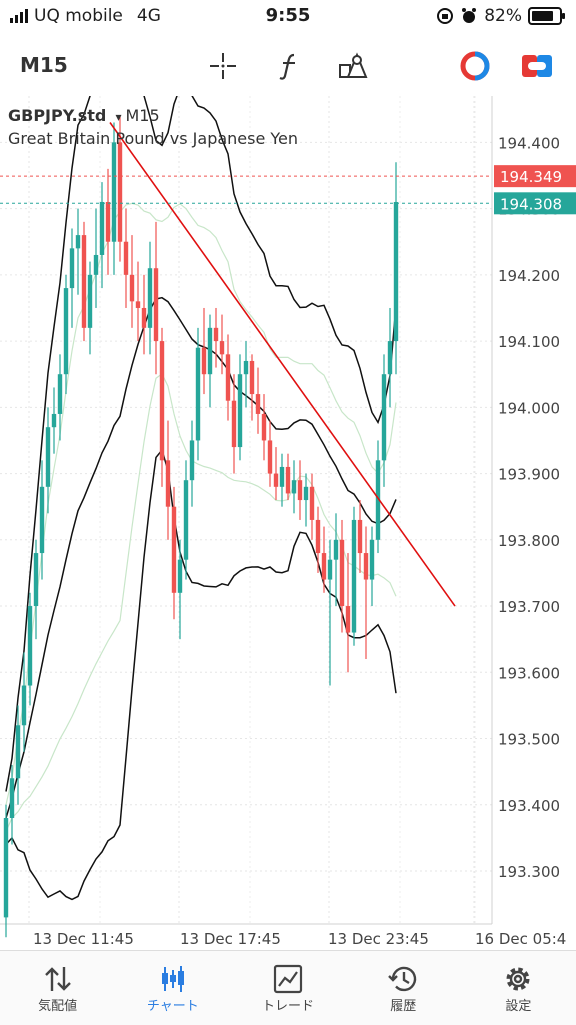 The image size is (576, 1025). I want to click on indicators-icon, so click(289, 66).